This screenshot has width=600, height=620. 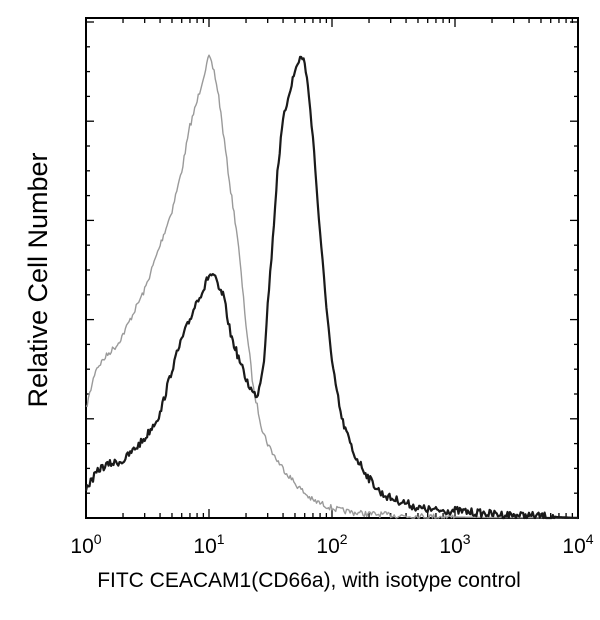 I want to click on x-tick-label: 10², so click(x=331, y=544).